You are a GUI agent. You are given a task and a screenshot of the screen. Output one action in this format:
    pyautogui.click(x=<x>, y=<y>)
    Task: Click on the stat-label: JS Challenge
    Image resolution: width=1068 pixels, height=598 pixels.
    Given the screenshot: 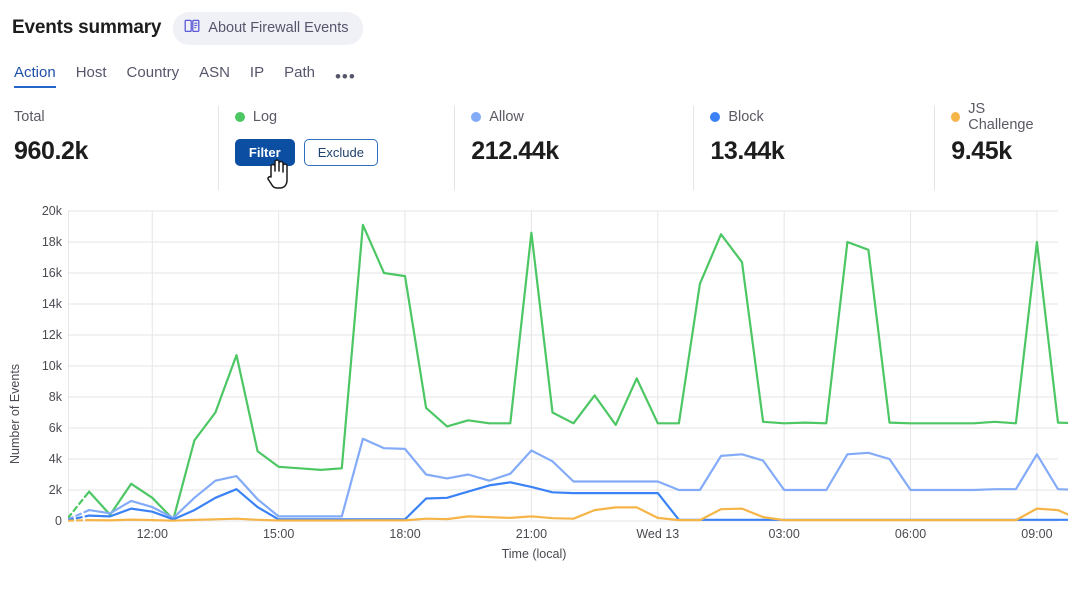 What is the action you would take?
    pyautogui.click(x=1001, y=117)
    